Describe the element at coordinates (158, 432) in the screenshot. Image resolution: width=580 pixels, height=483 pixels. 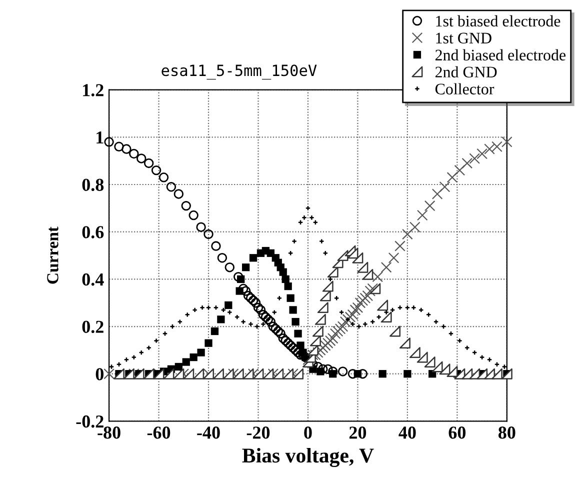
I see `x-tick-label: -60` at that location.